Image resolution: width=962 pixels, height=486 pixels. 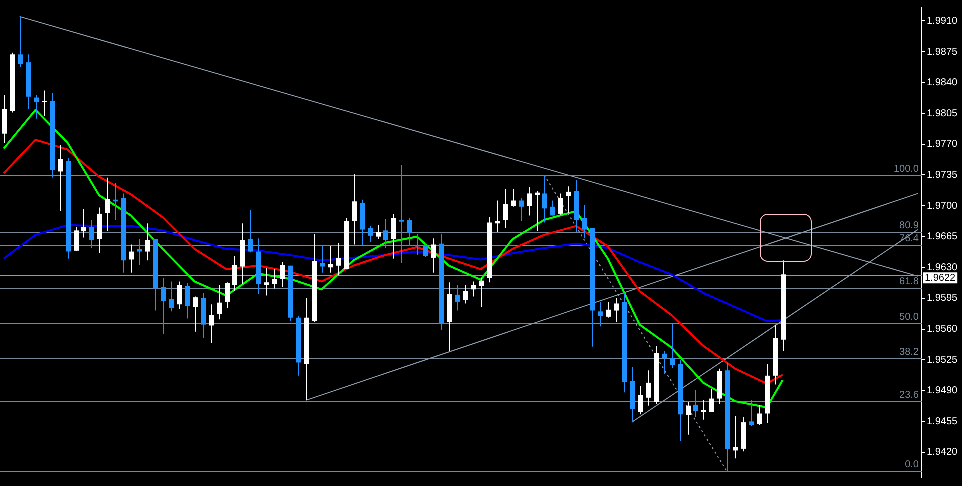 I want to click on ref-line-label: 1.9622, so click(x=940, y=278).